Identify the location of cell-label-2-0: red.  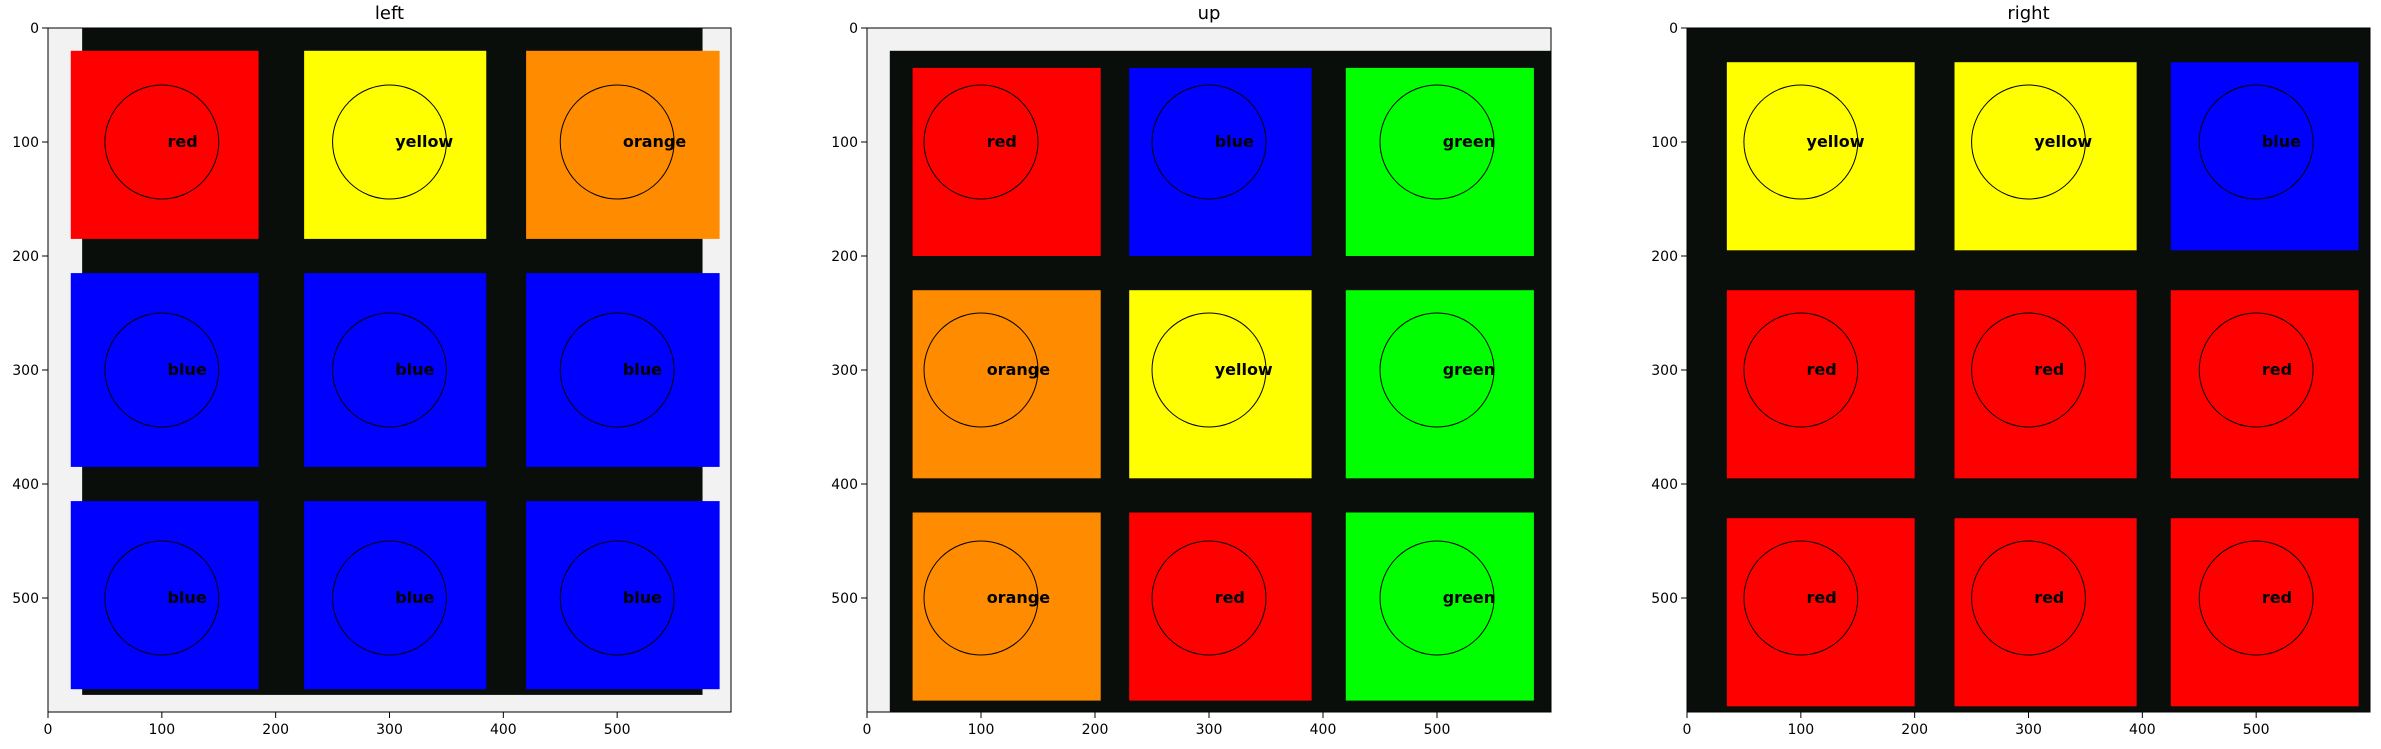
(1822, 597).